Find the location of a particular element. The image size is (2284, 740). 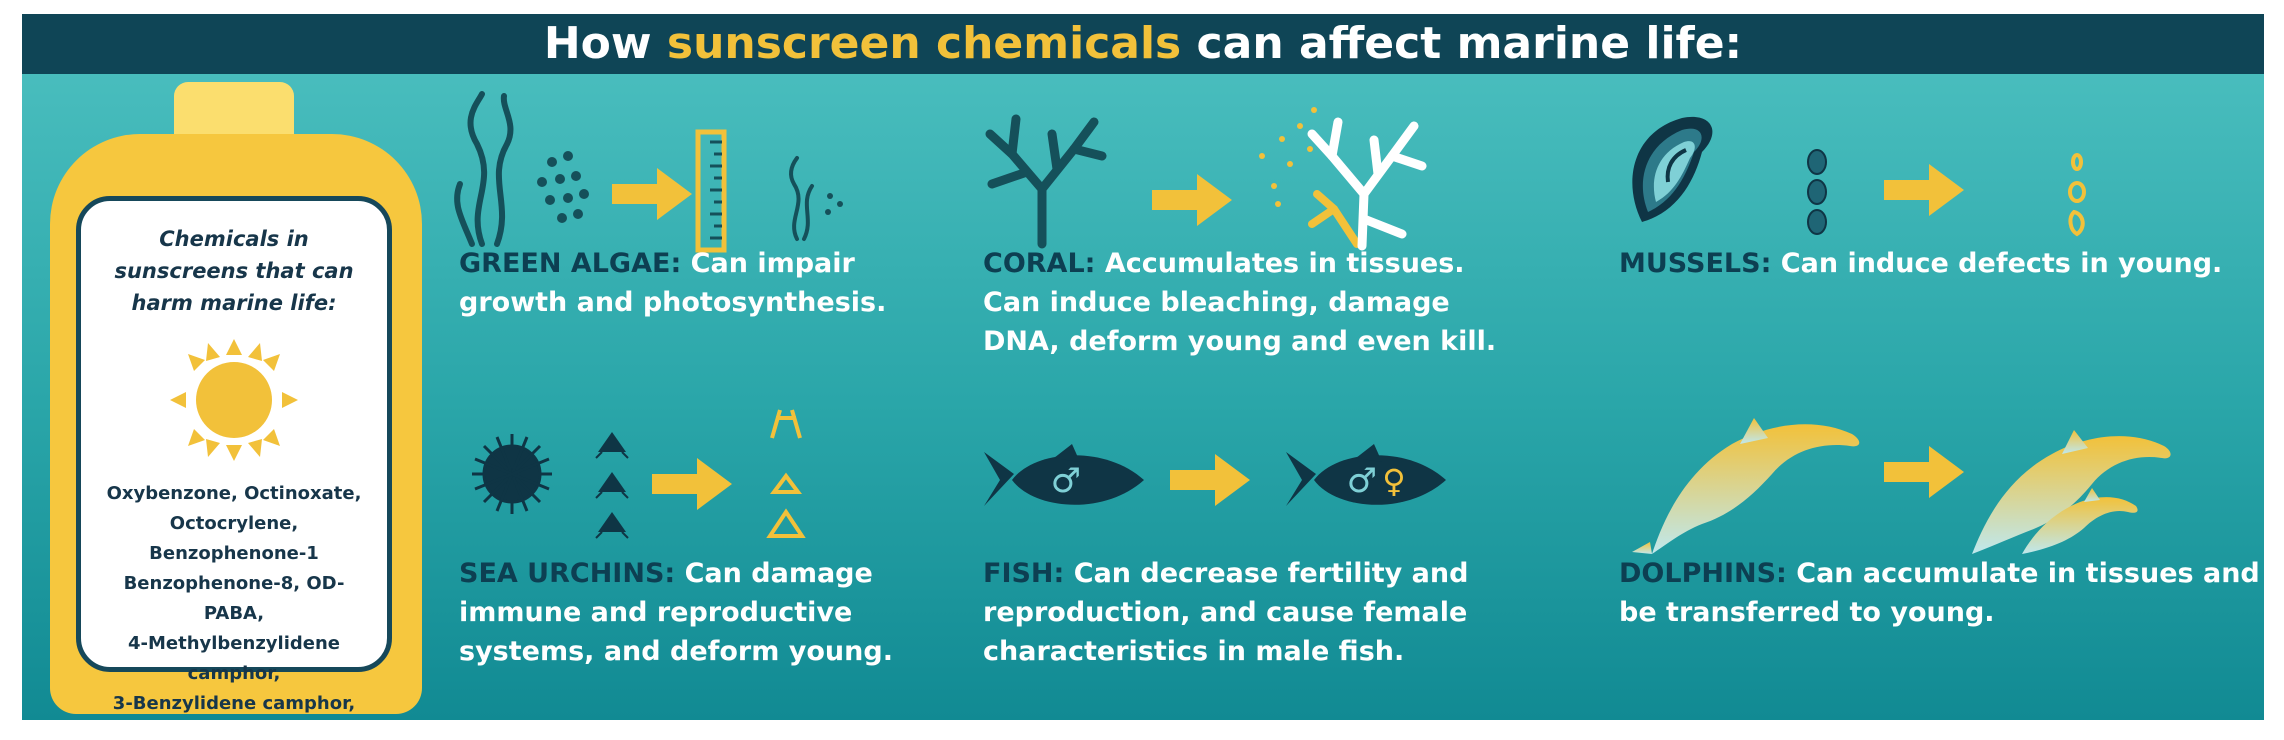

coral-effect: DNA, deform young and even kill. is located at coordinates (1240, 341).